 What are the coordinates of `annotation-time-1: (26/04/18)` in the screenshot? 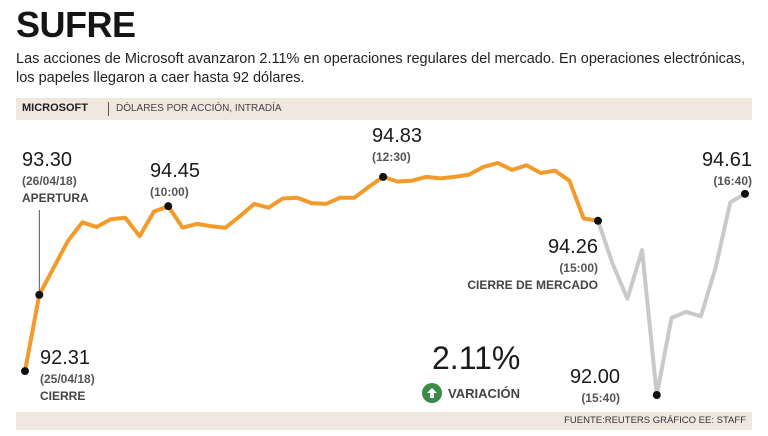 It's located at (49, 181).